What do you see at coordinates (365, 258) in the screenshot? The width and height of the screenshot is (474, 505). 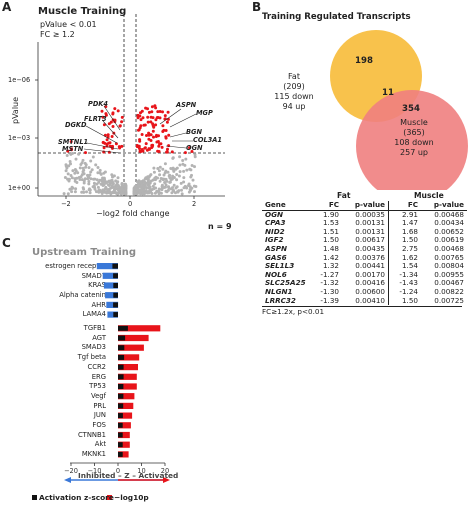 I see `table-cell: 0.00376` at bounding box center [365, 258].